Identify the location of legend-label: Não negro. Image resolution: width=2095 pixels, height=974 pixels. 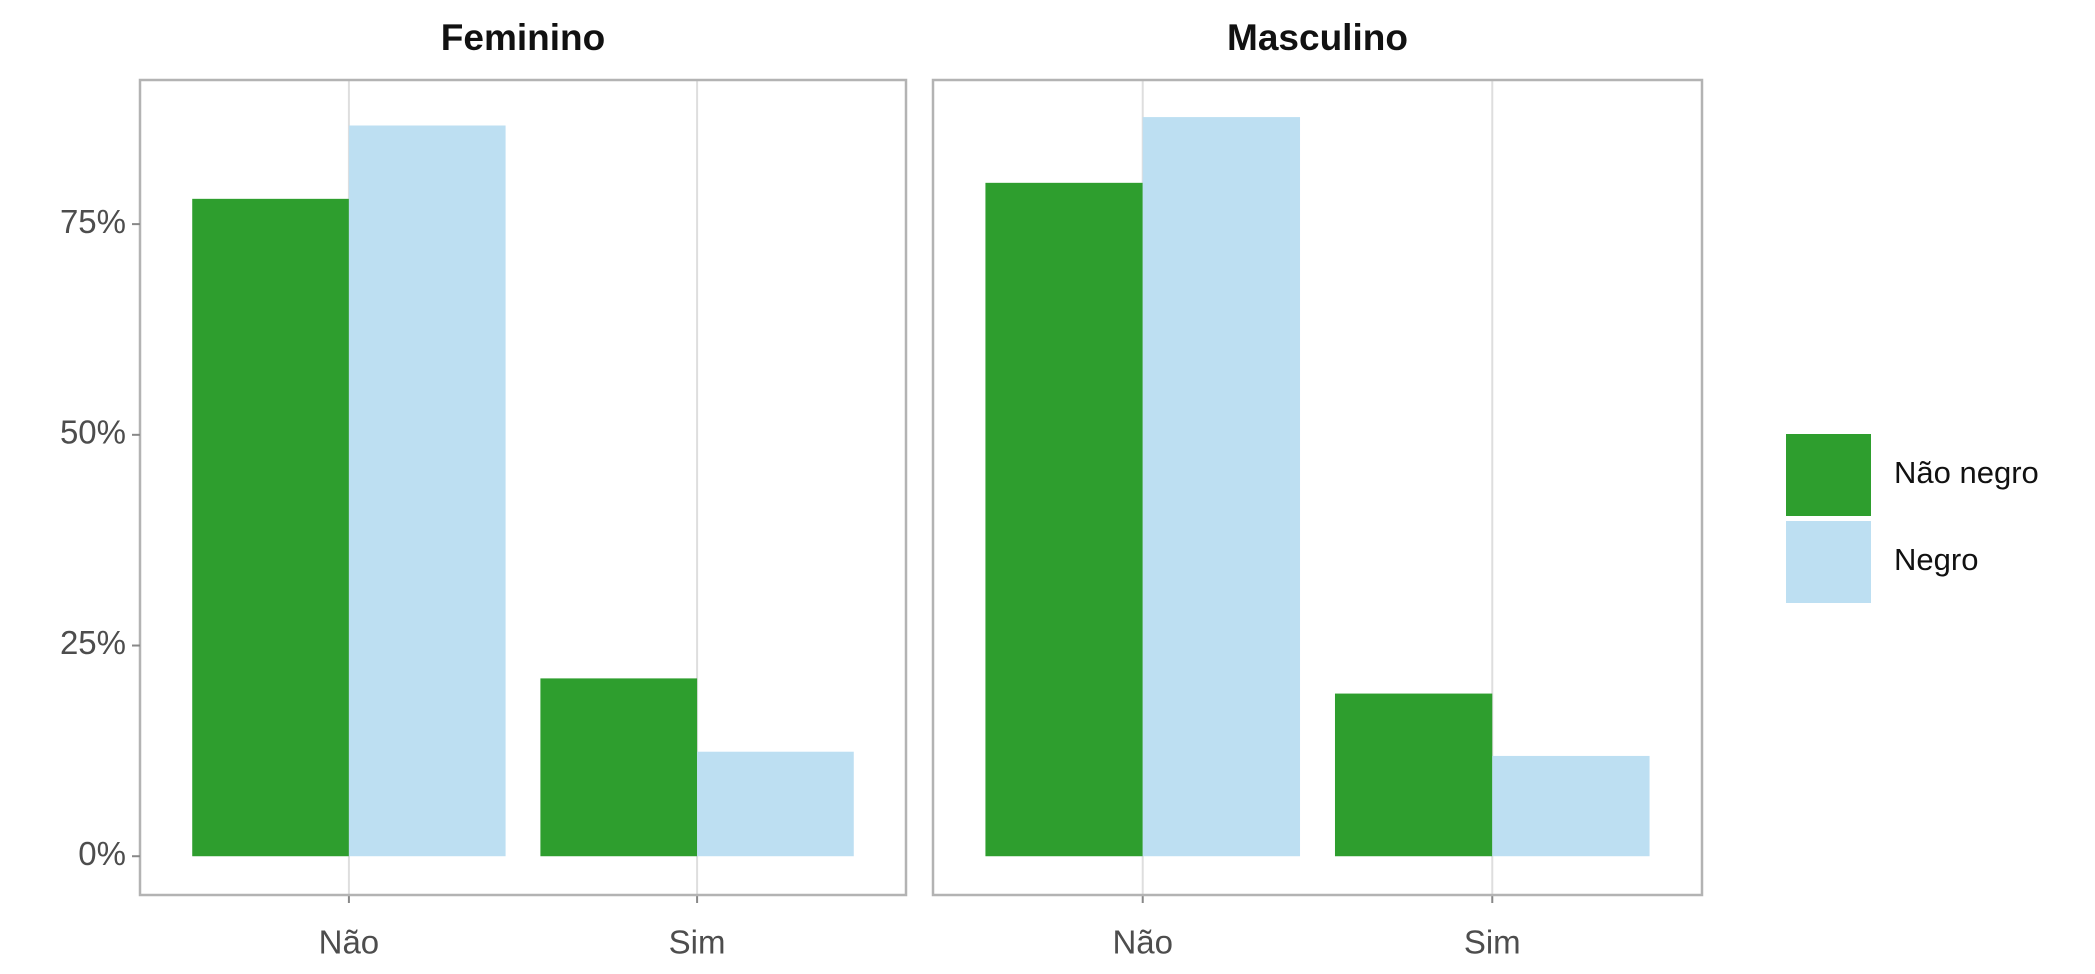
(1966, 472).